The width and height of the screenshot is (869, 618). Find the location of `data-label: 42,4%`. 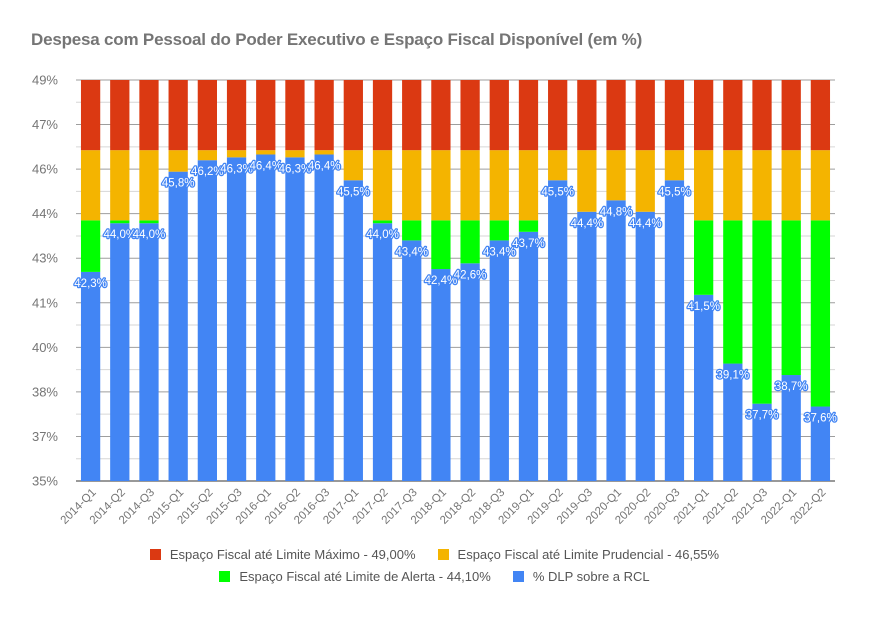

data-label: 42,4% is located at coordinates (441, 281).